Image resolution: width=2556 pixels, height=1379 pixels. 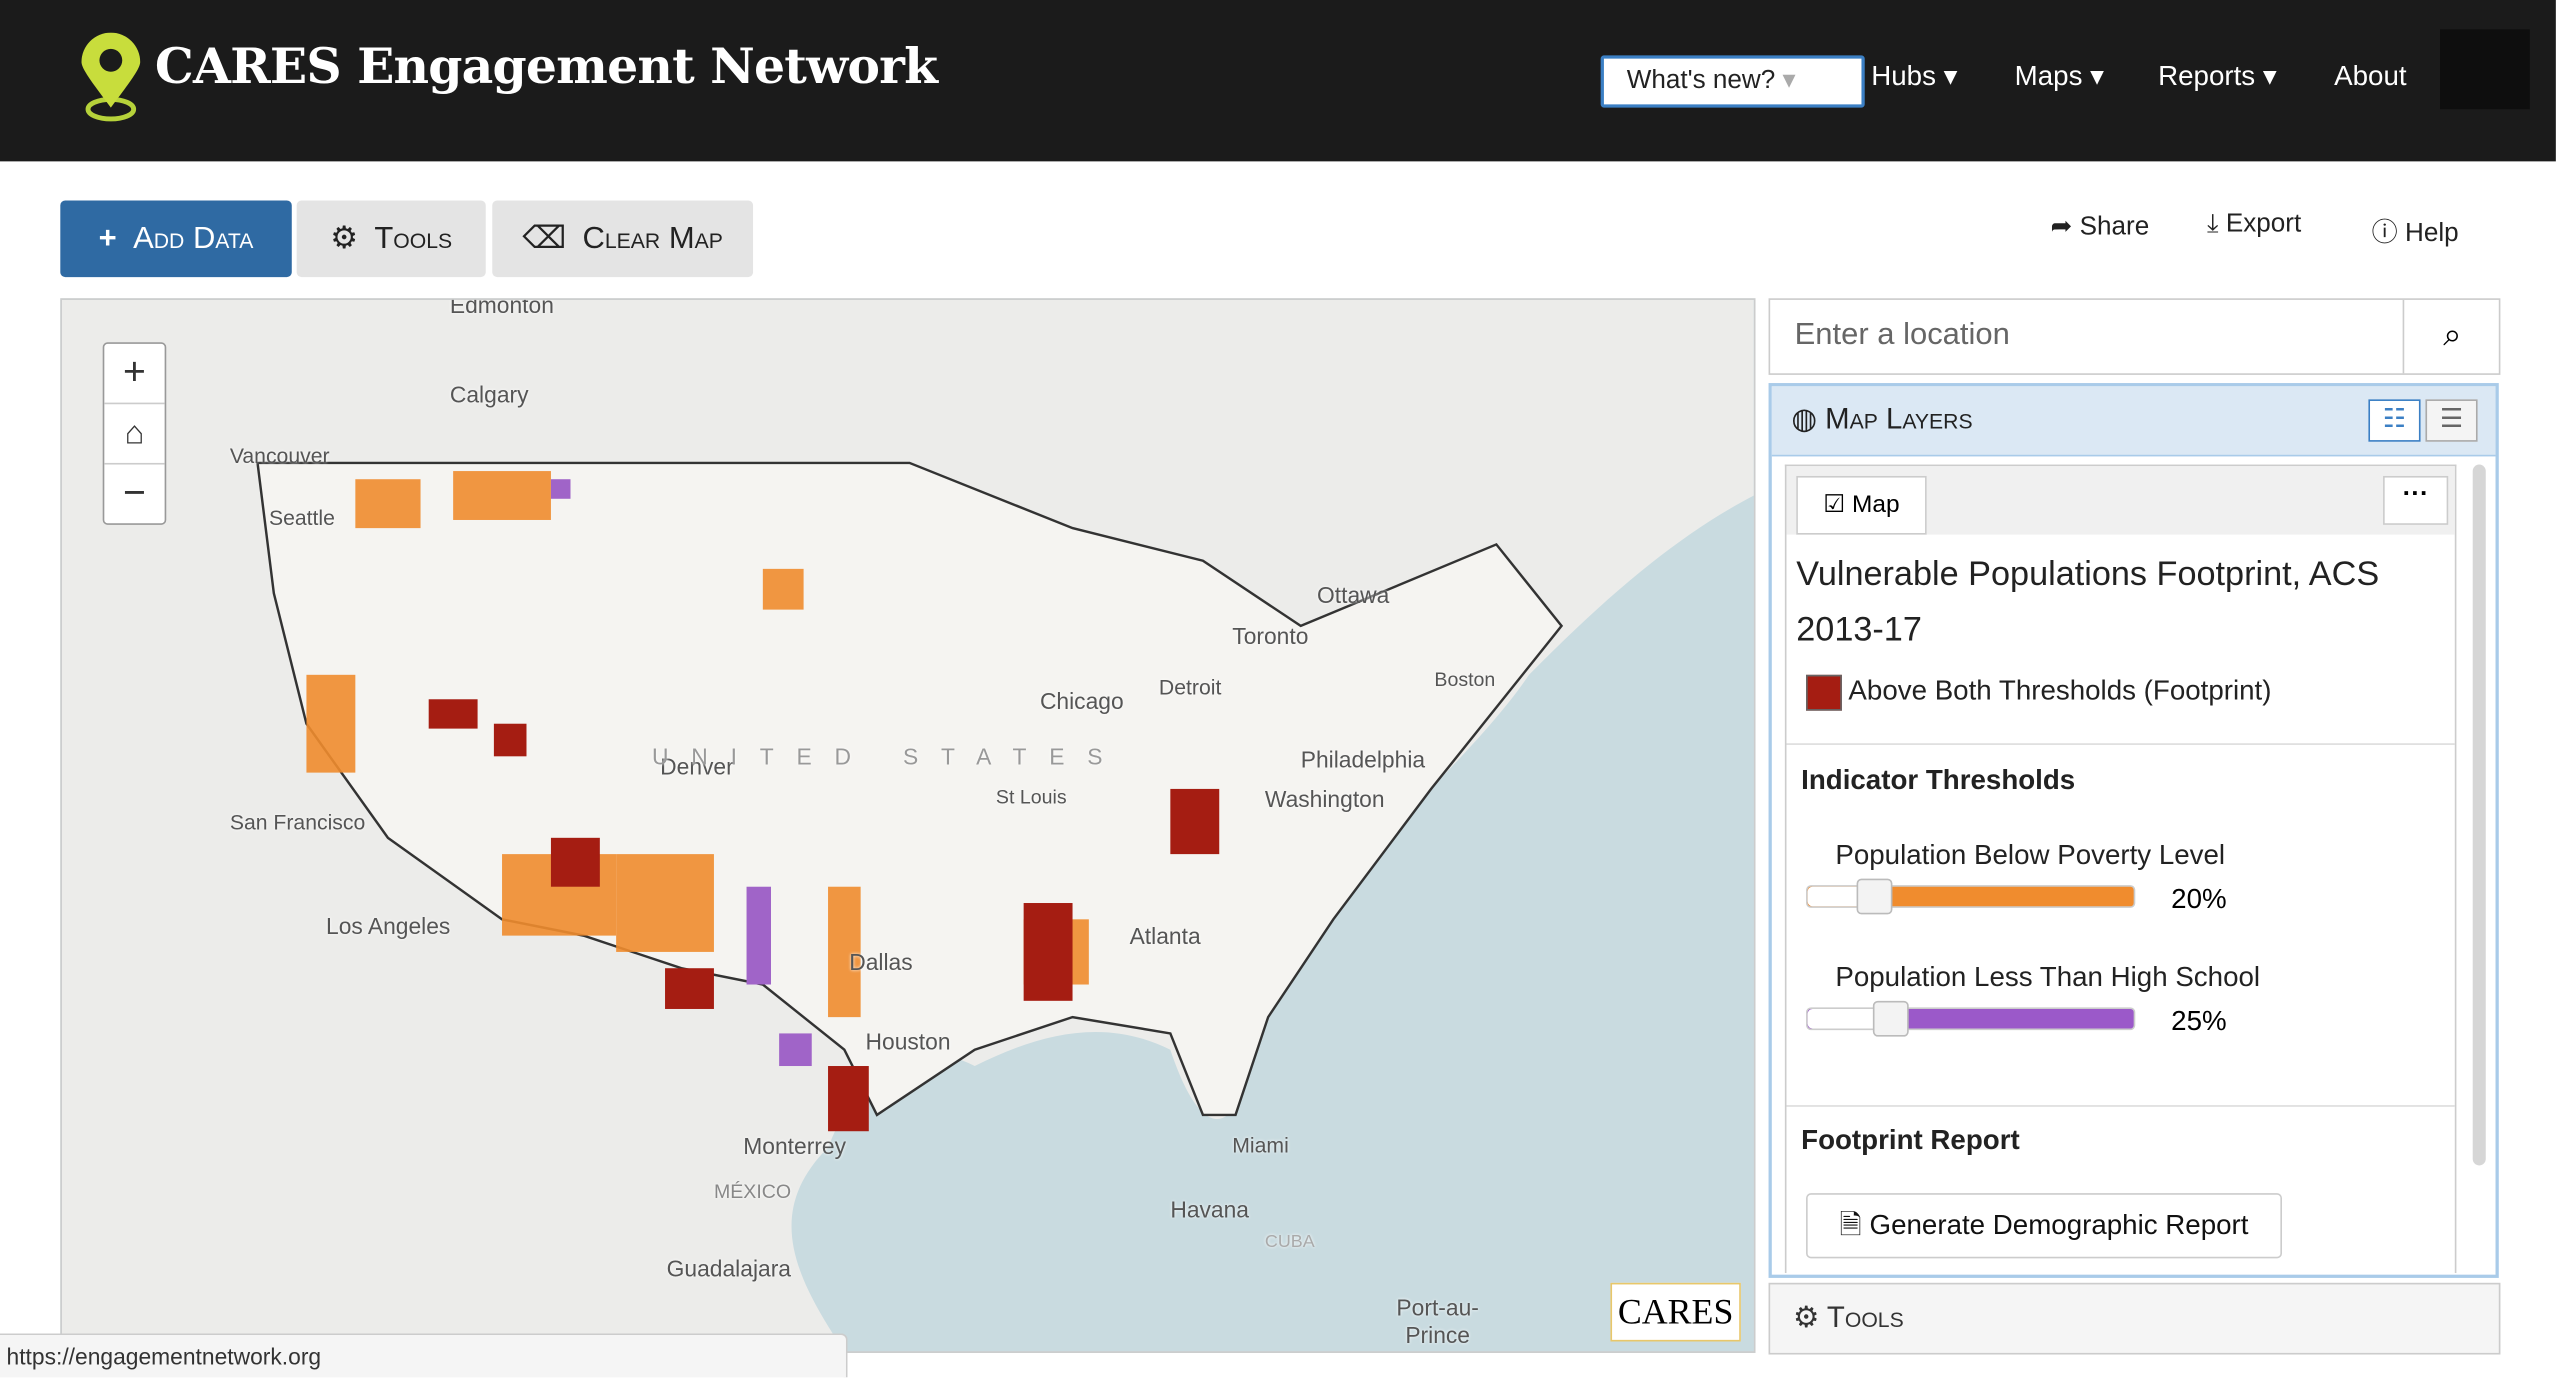 What do you see at coordinates (697, 766) in the screenshot?
I see `map-label: Denver` at bounding box center [697, 766].